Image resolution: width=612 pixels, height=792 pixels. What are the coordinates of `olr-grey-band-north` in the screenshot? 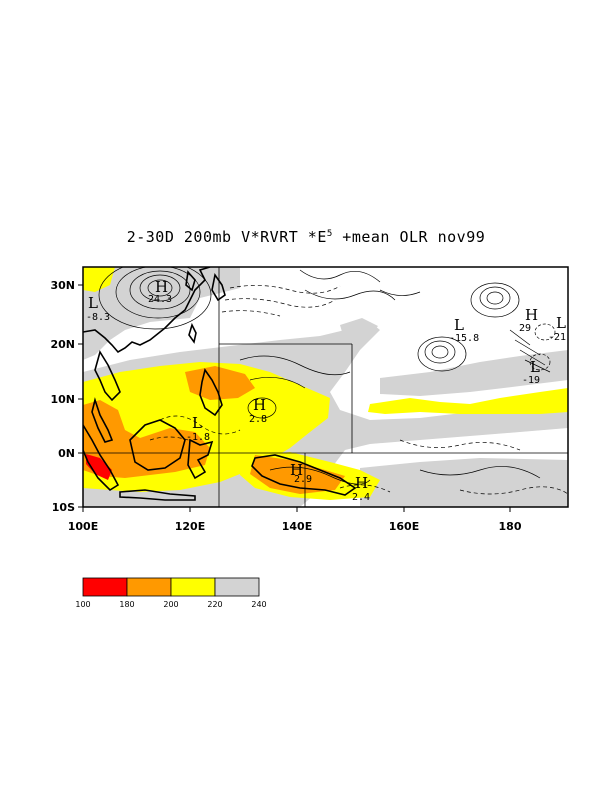 It's located at (161, 313).